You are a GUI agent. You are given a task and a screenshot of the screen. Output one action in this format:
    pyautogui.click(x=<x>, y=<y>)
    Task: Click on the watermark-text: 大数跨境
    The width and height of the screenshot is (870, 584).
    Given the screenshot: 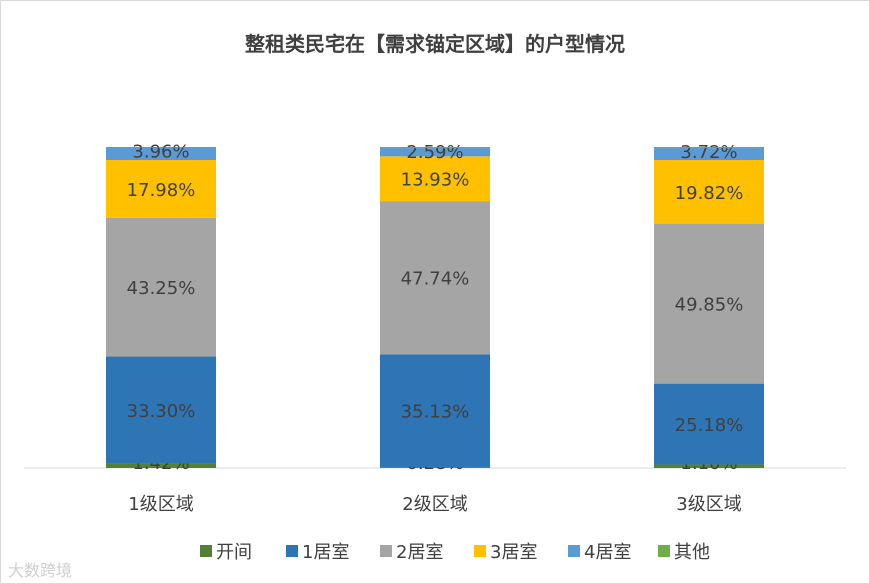 What is the action you would take?
    pyautogui.click(x=40, y=570)
    